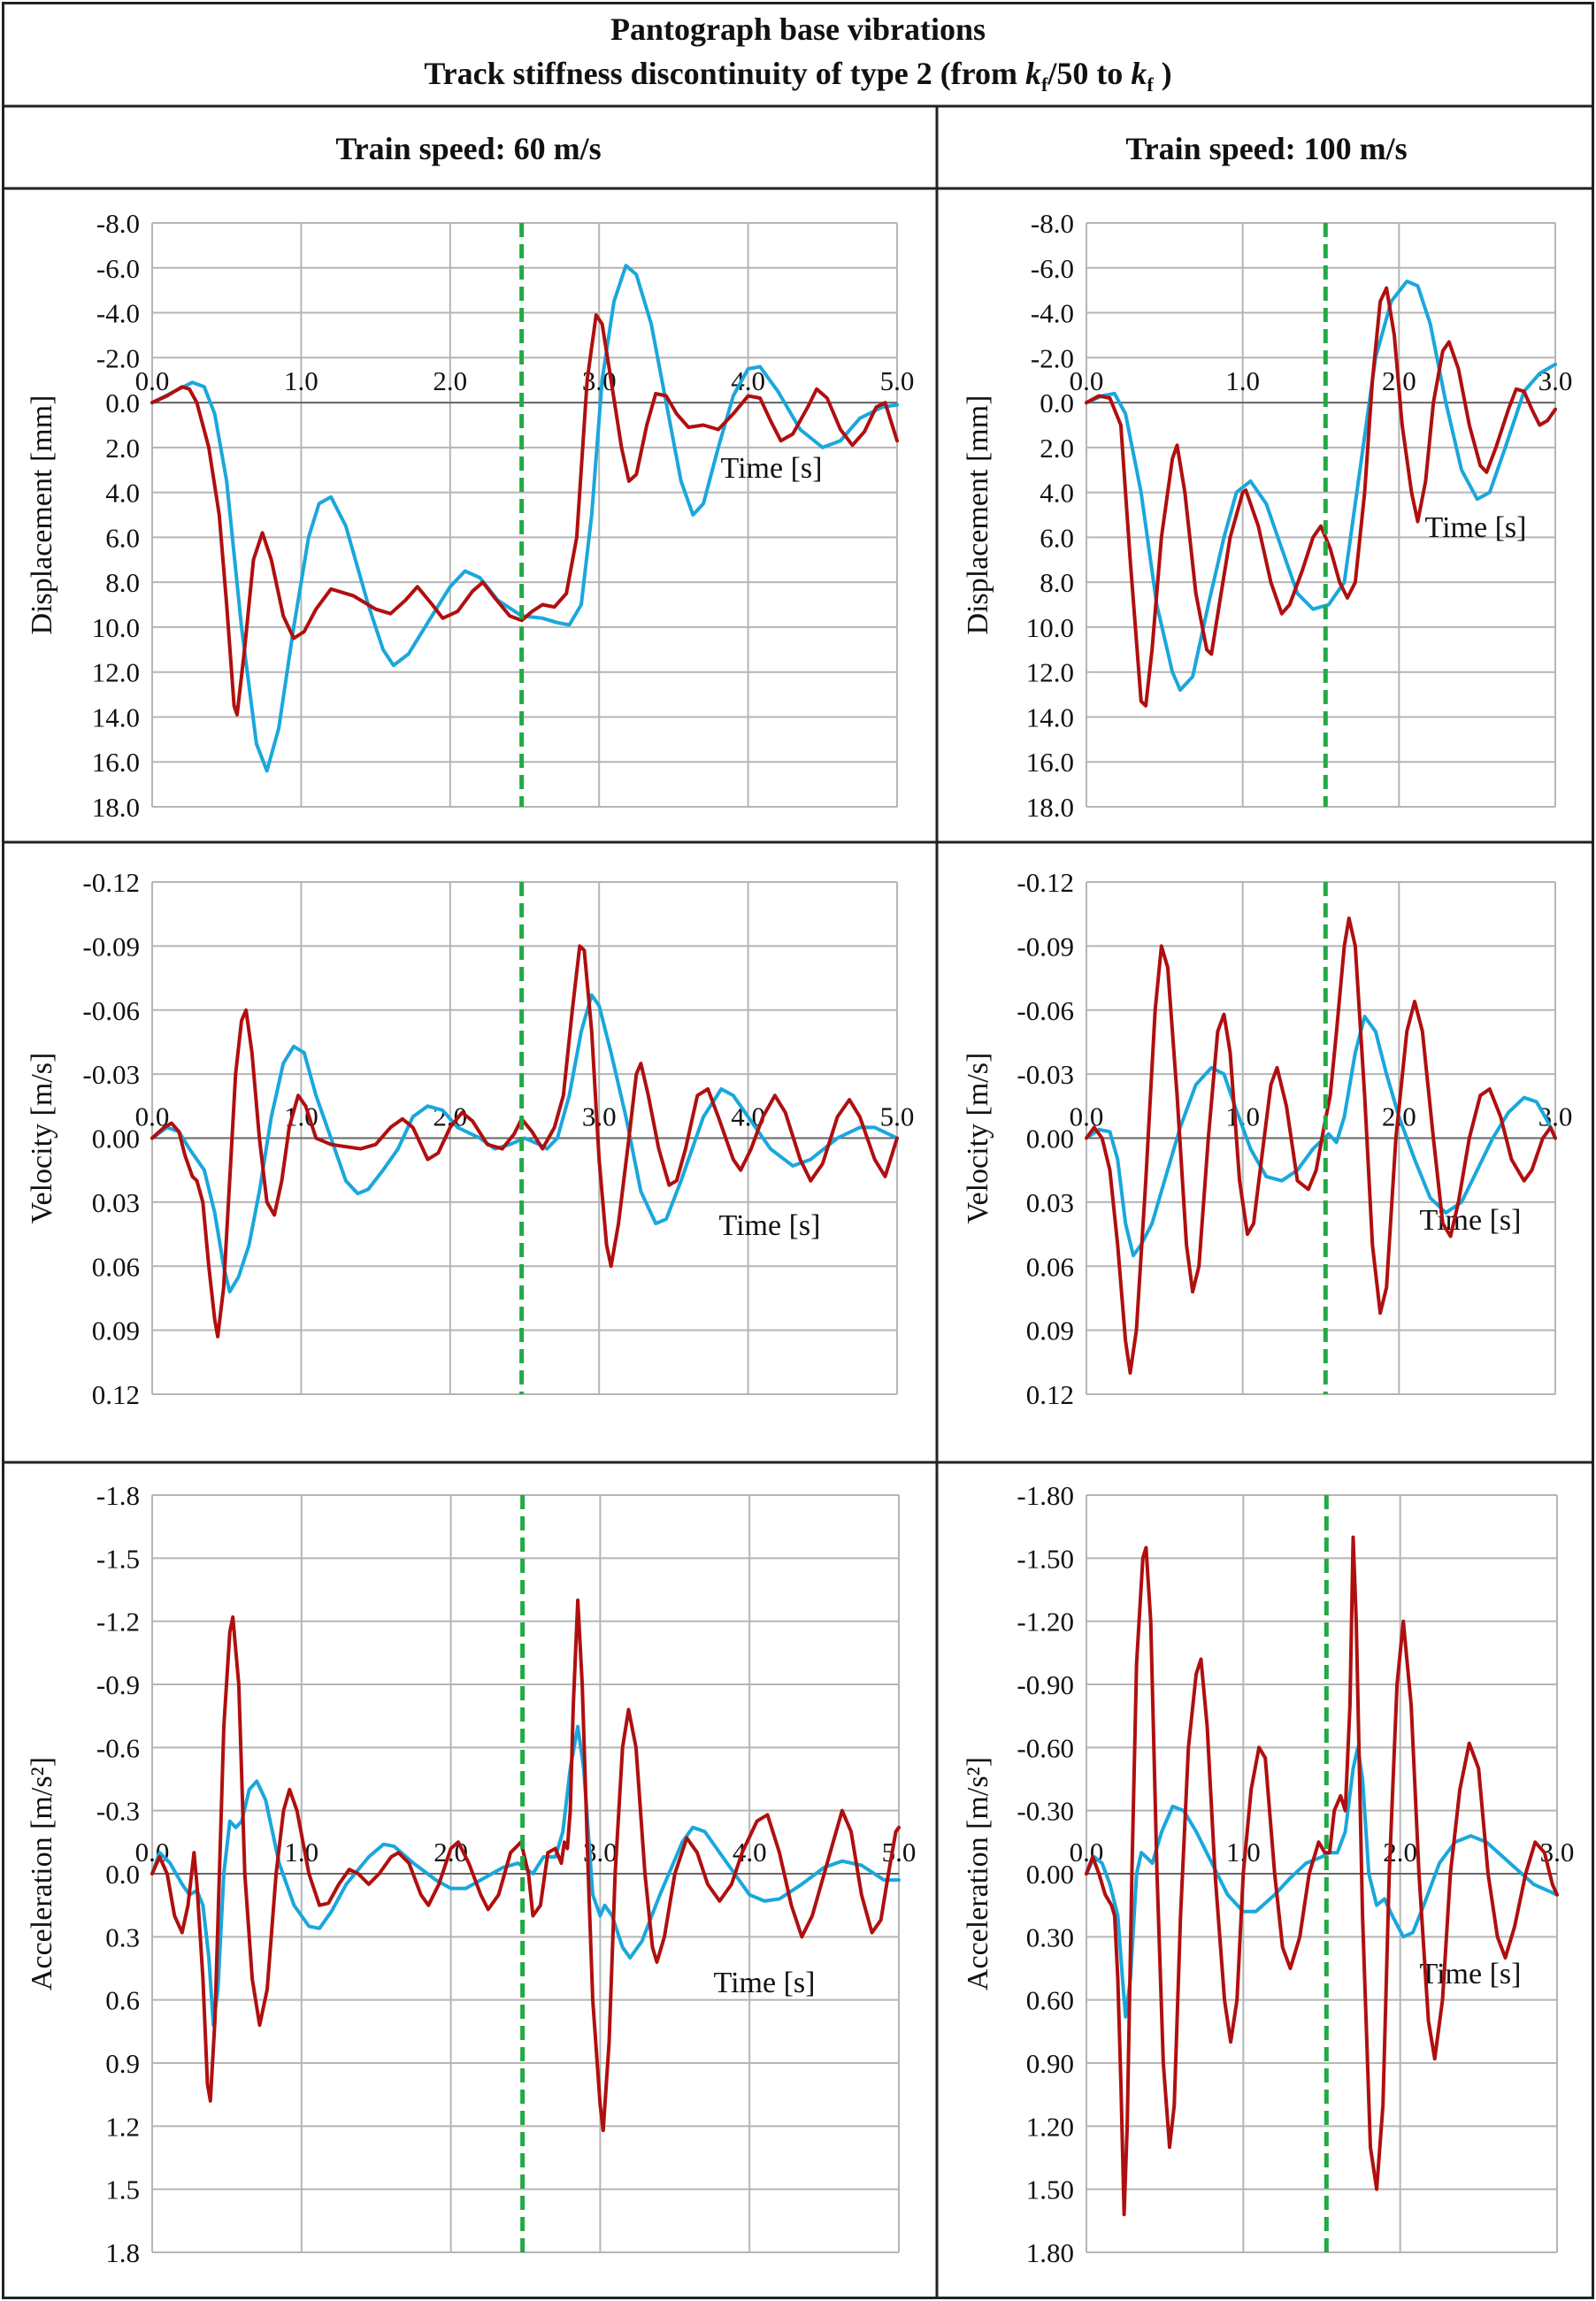  What do you see at coordinates (122, 2126) in the screenshot?
I see `y-tick-label: 1.2` at bounding box center [122, 2126].